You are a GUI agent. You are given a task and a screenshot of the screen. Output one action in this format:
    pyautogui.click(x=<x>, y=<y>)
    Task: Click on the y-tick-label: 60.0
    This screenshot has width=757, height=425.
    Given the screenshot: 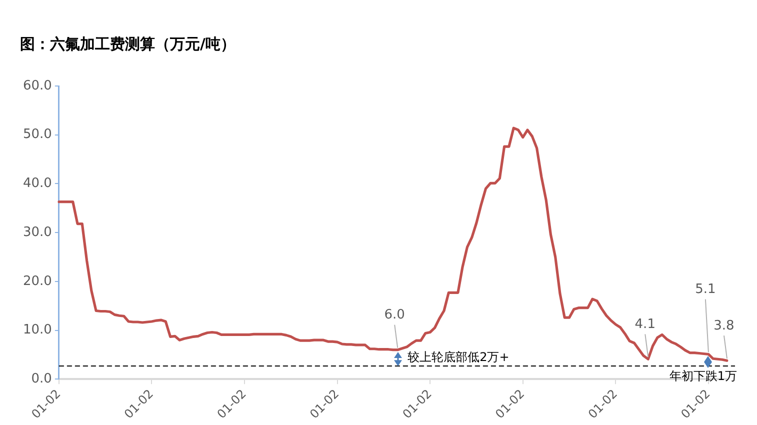 What is the action you would take?
    pyautogui.click(x=37, y=86)
    